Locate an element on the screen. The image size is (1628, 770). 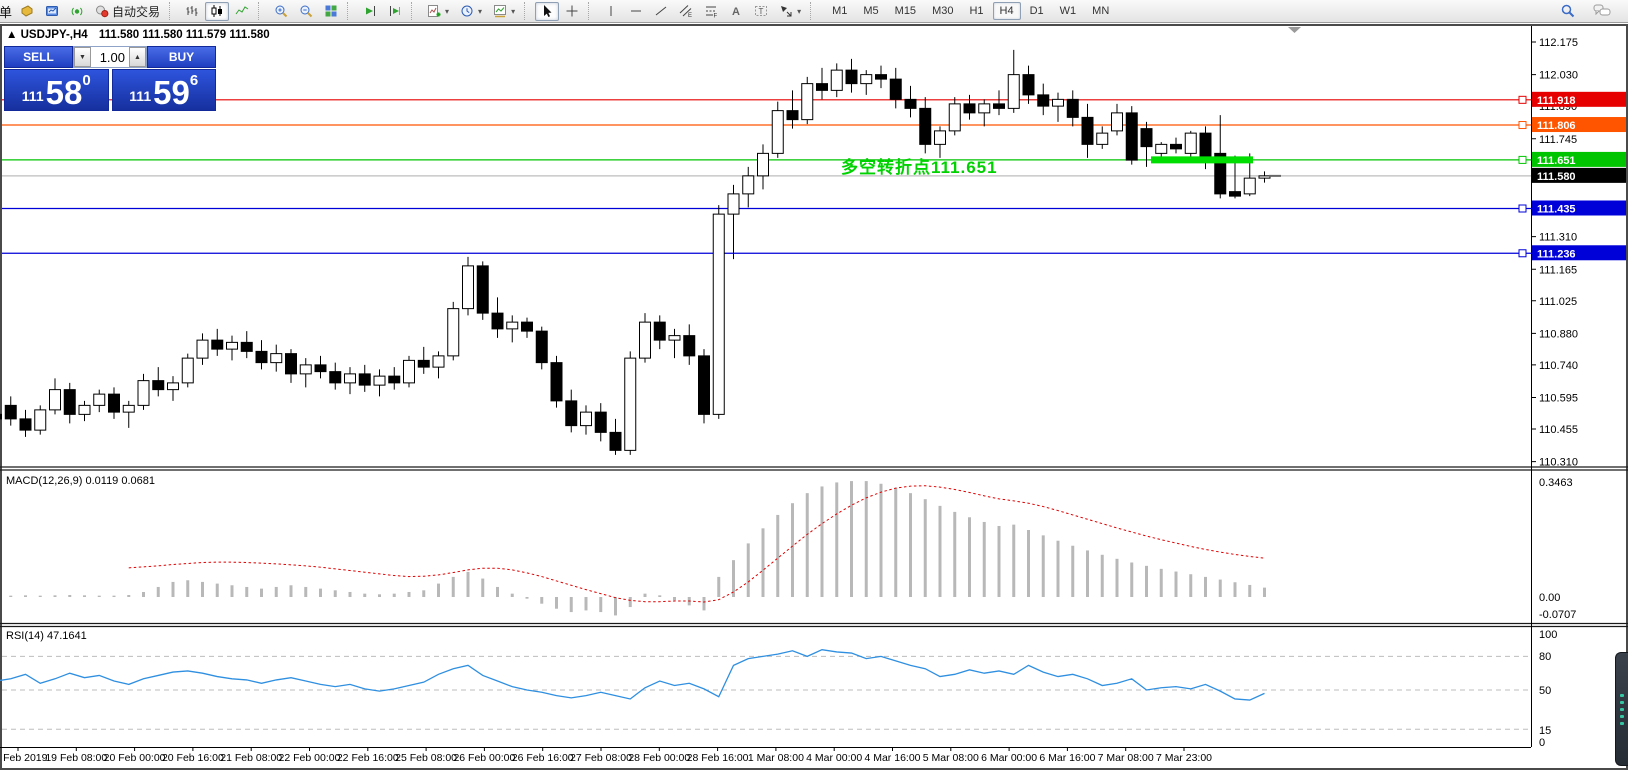
line-chart-button is located at coordinates (242, 11).